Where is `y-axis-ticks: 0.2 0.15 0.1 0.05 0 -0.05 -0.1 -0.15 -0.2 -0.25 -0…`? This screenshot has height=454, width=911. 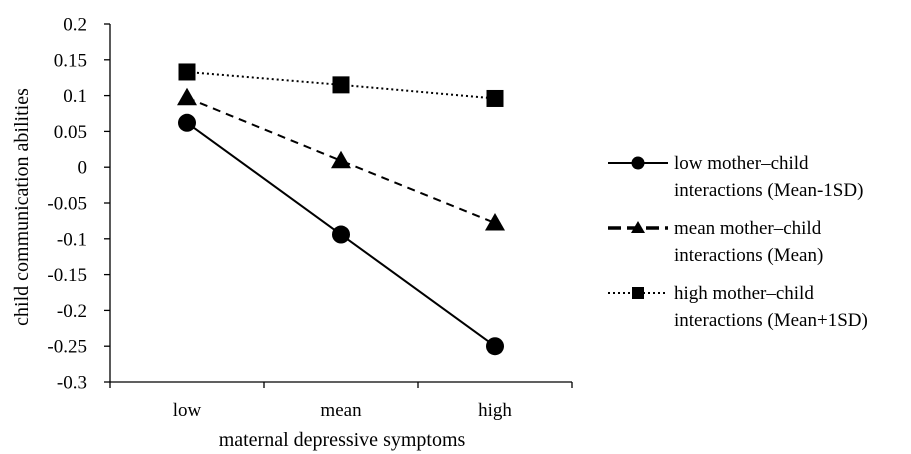 y-axis-ticks: 0.2 0.15 0.1 0.05 0 -0.05 -0.1 -0.15 -0.2 -0.25 -0… is located at coordinates (78, 204).